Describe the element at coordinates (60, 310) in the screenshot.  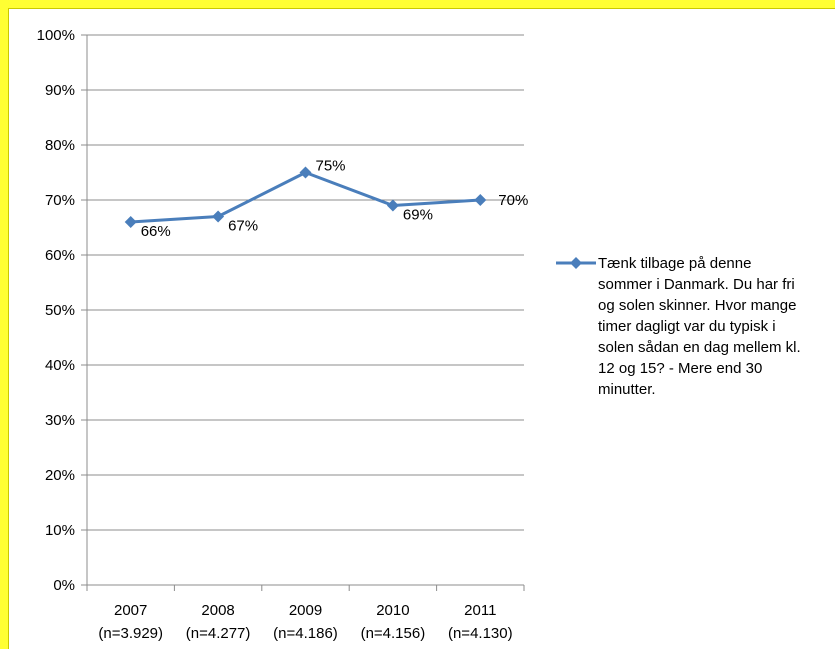
I see `y-tick-label: 50%` at that location.